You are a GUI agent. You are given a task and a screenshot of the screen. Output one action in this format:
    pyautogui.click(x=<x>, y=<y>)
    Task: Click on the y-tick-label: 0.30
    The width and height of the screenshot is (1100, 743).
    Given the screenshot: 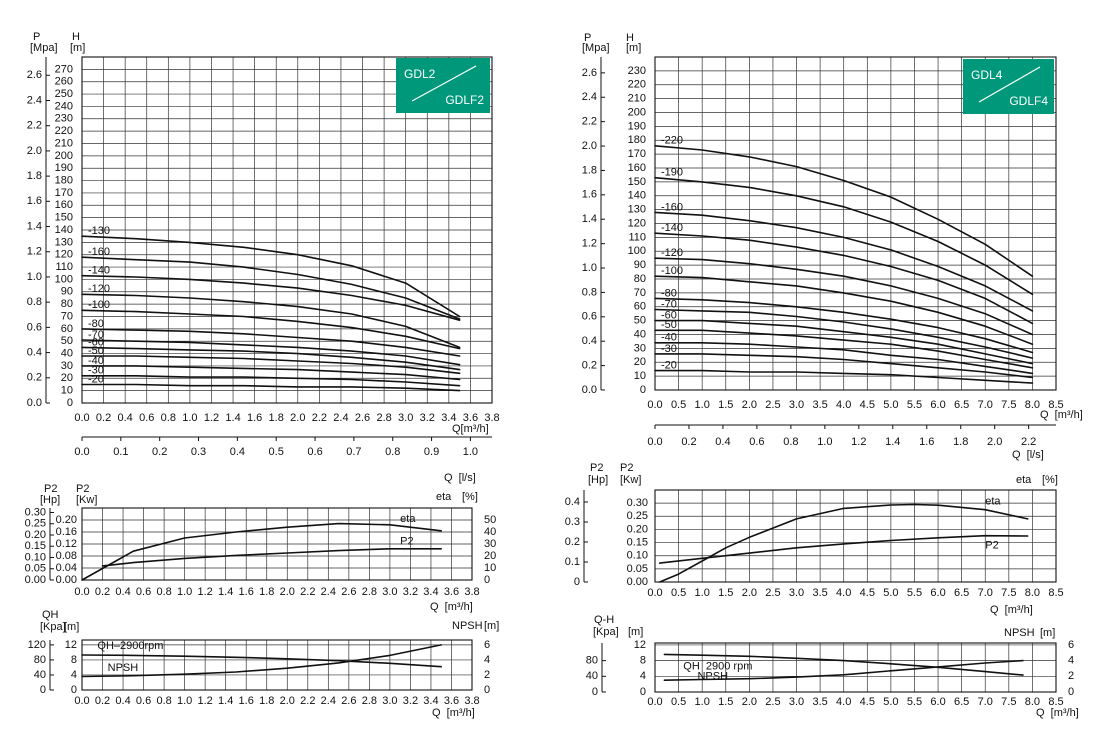 What is the action you would take?
    pyautogui.click(x=637, y=503)
    